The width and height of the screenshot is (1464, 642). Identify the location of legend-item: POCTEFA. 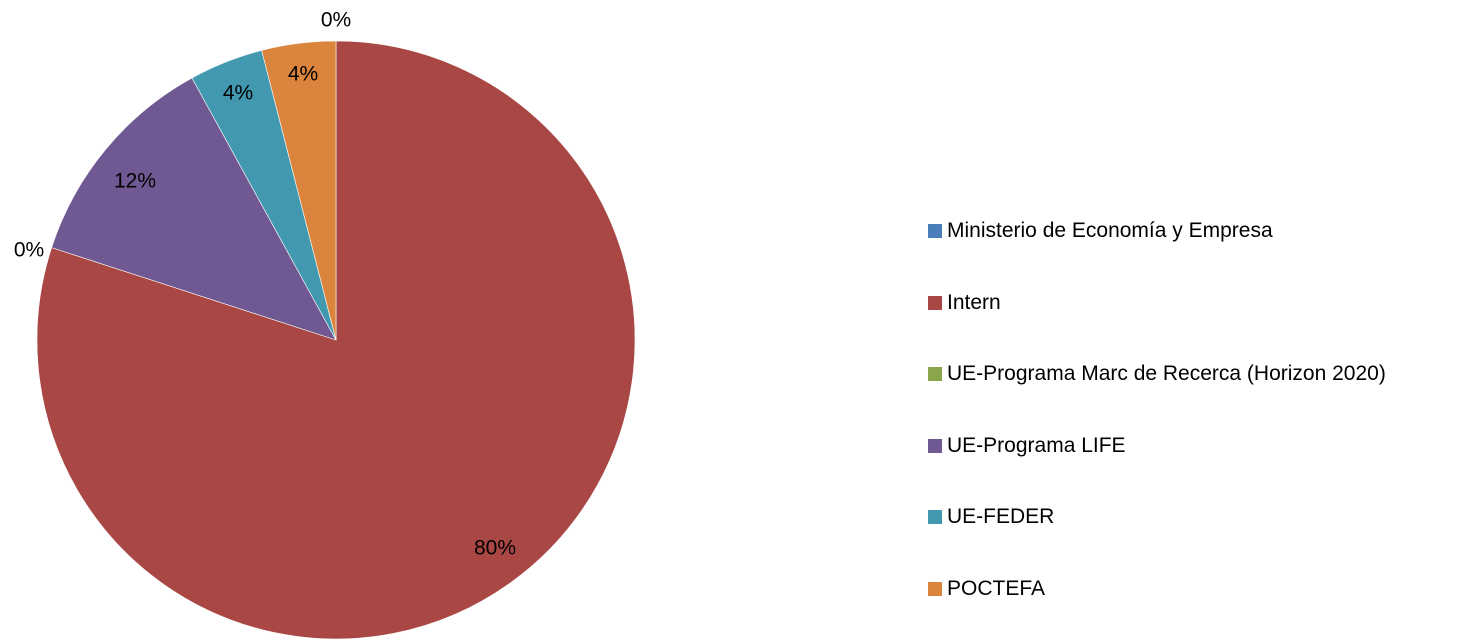
(1157, 589).